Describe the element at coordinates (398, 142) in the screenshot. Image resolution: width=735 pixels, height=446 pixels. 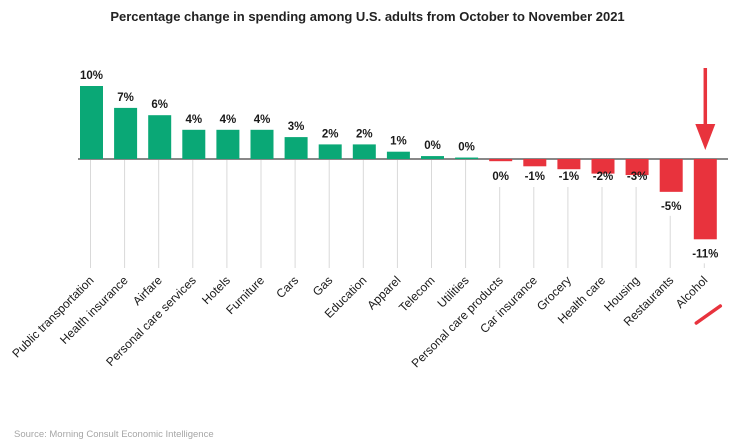
I see `data-label: 1%` at that location.